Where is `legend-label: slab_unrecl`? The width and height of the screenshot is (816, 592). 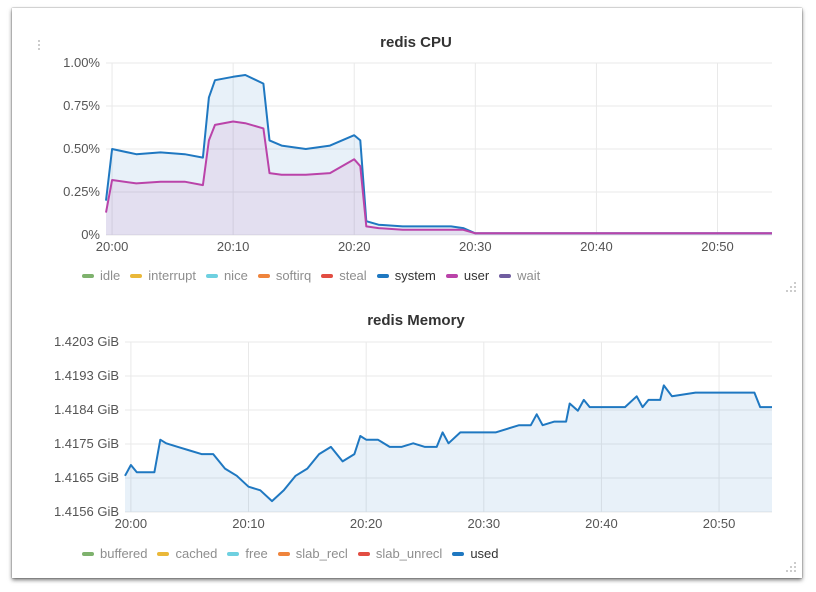 legend-label: slab_unrecl is located at coordinates (409, 553).